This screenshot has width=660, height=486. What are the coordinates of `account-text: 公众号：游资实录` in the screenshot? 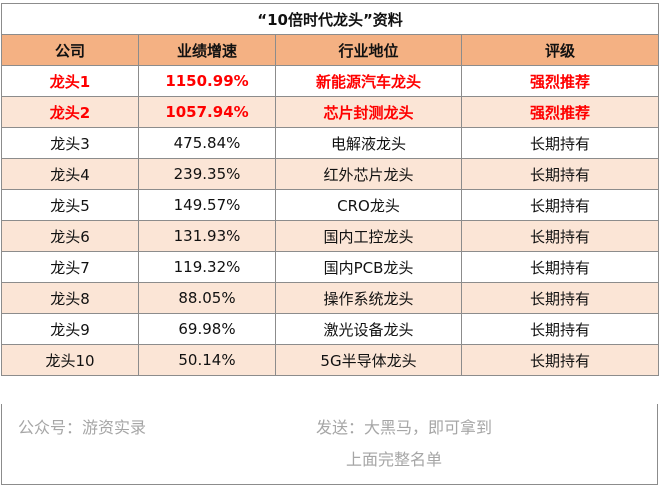 It's located at (82, 427).